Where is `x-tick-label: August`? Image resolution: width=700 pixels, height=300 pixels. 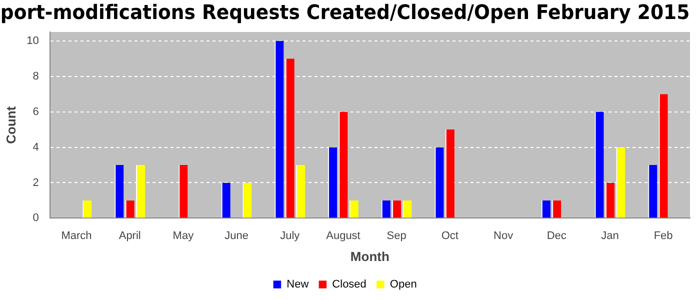
x-tick-label: August is located at coordinates (343, 236).